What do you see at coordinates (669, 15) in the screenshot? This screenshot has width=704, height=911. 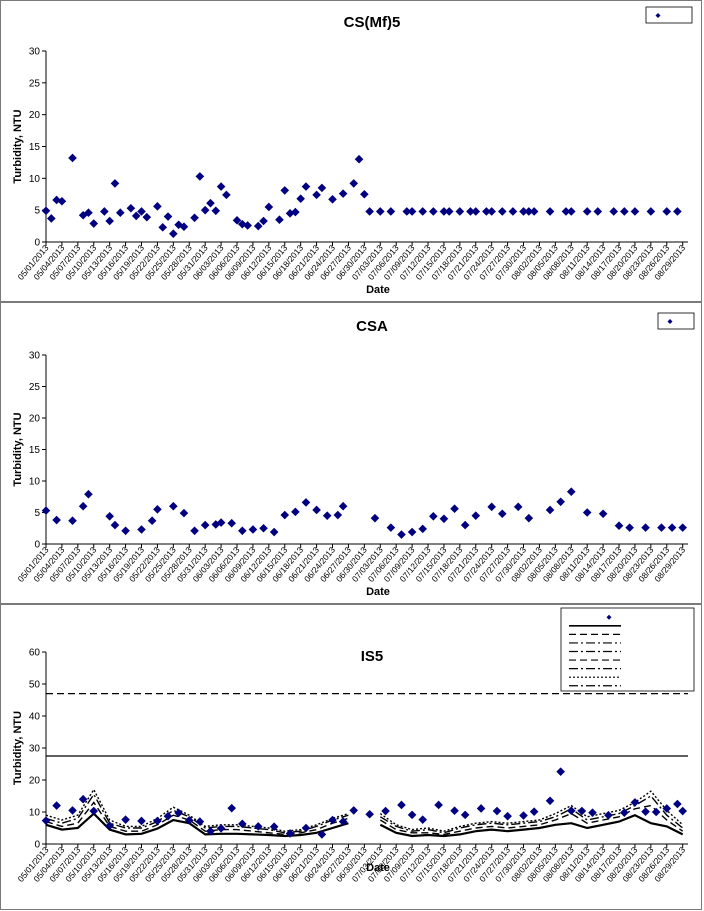 I see `legend-box` at bounding box center [669, 15].